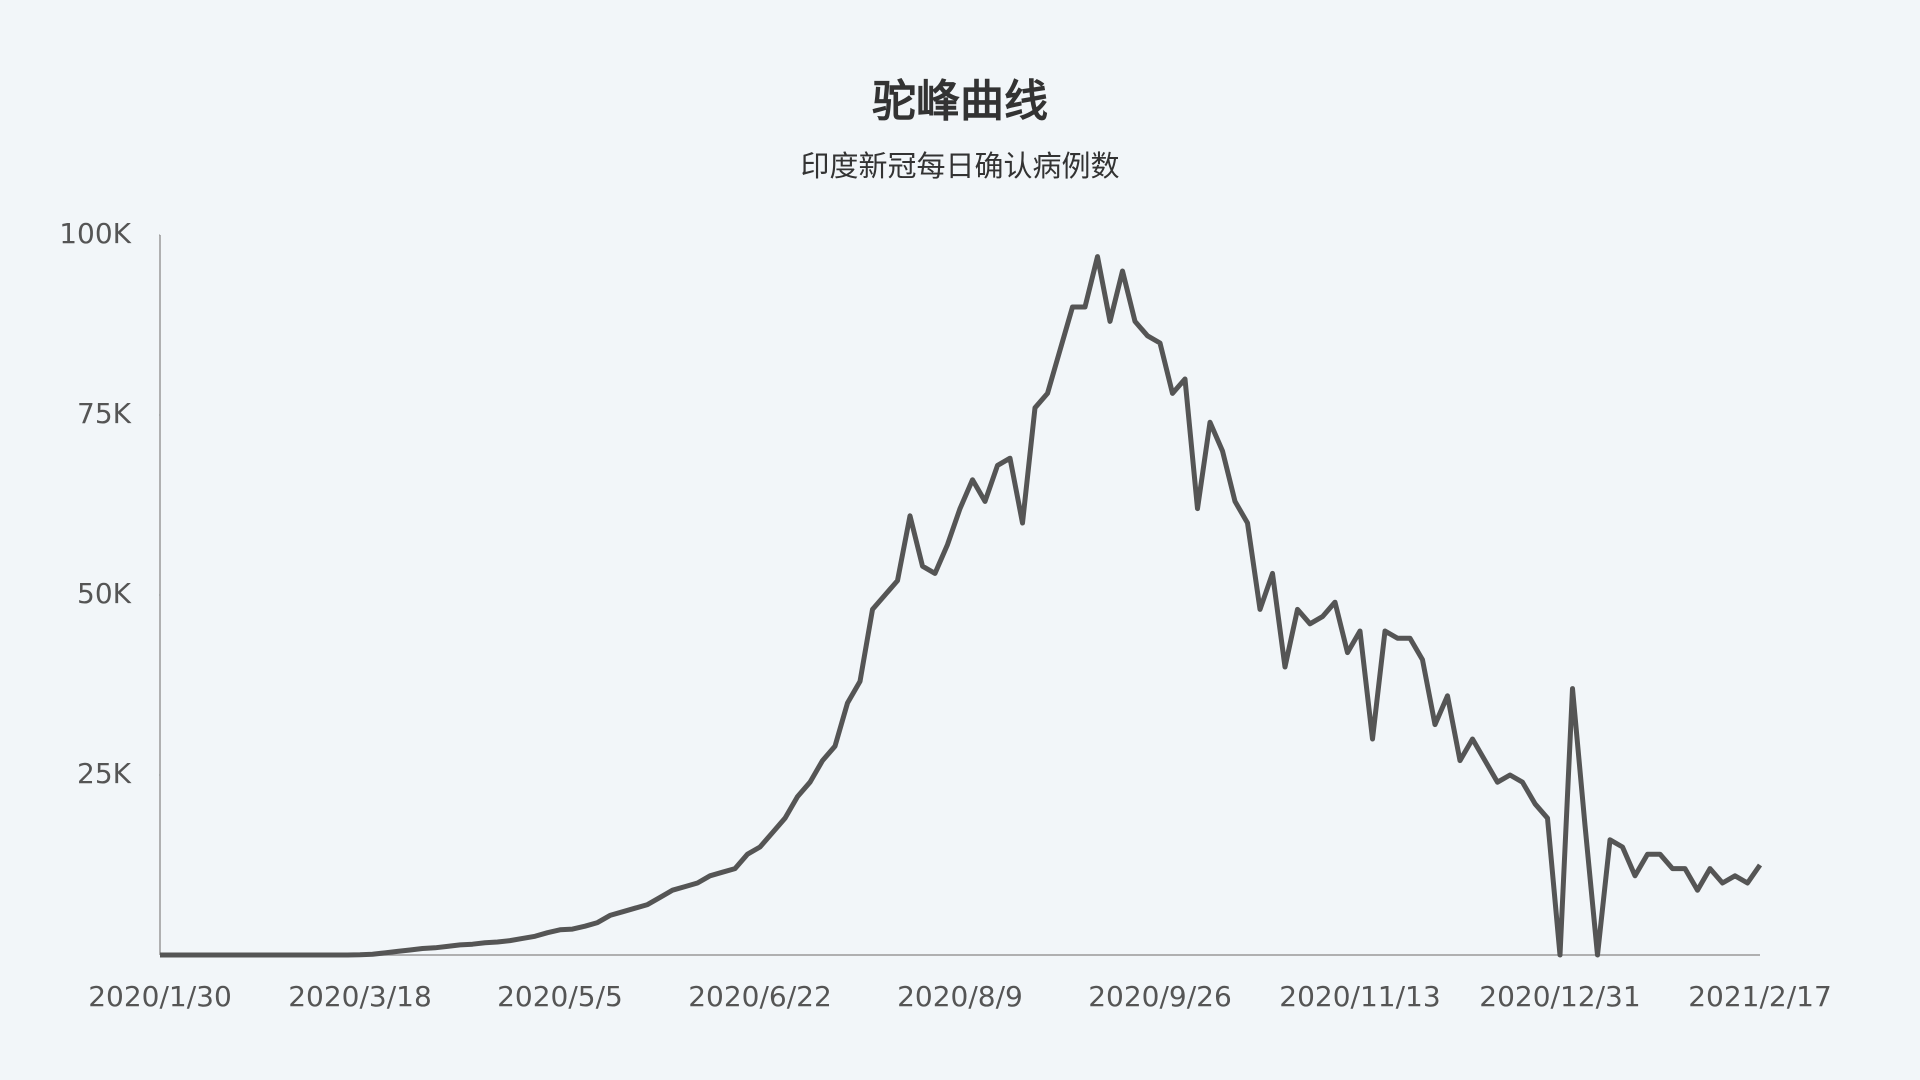 This screenshot has height=1080, width=1920. Describe the element at coordinates (104, 593) in the screenshot. I see `y-tick-label: 50K` at that location.